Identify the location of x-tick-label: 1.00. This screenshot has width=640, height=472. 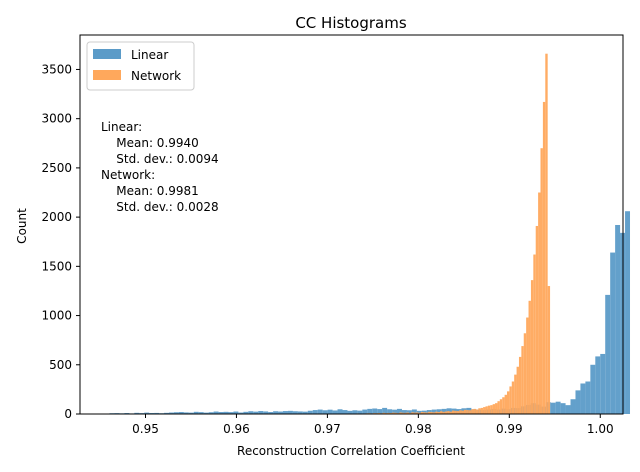
(600, 429).